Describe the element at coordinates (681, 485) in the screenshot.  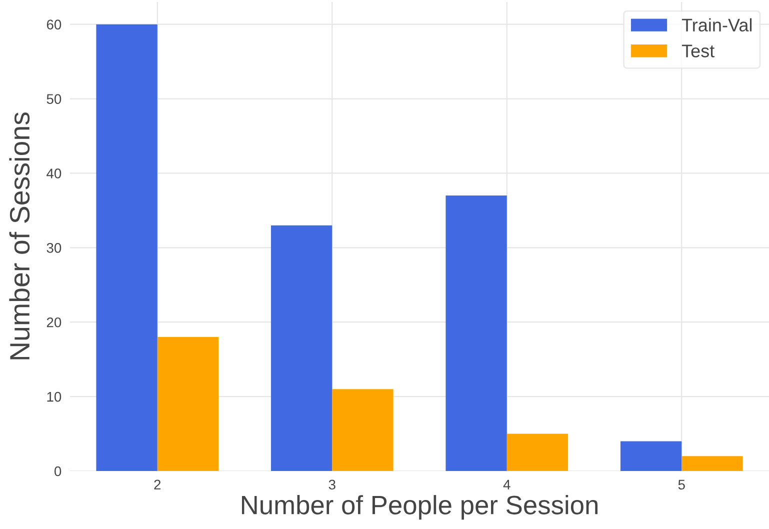
I see `x-tick-label: 5` at that location.